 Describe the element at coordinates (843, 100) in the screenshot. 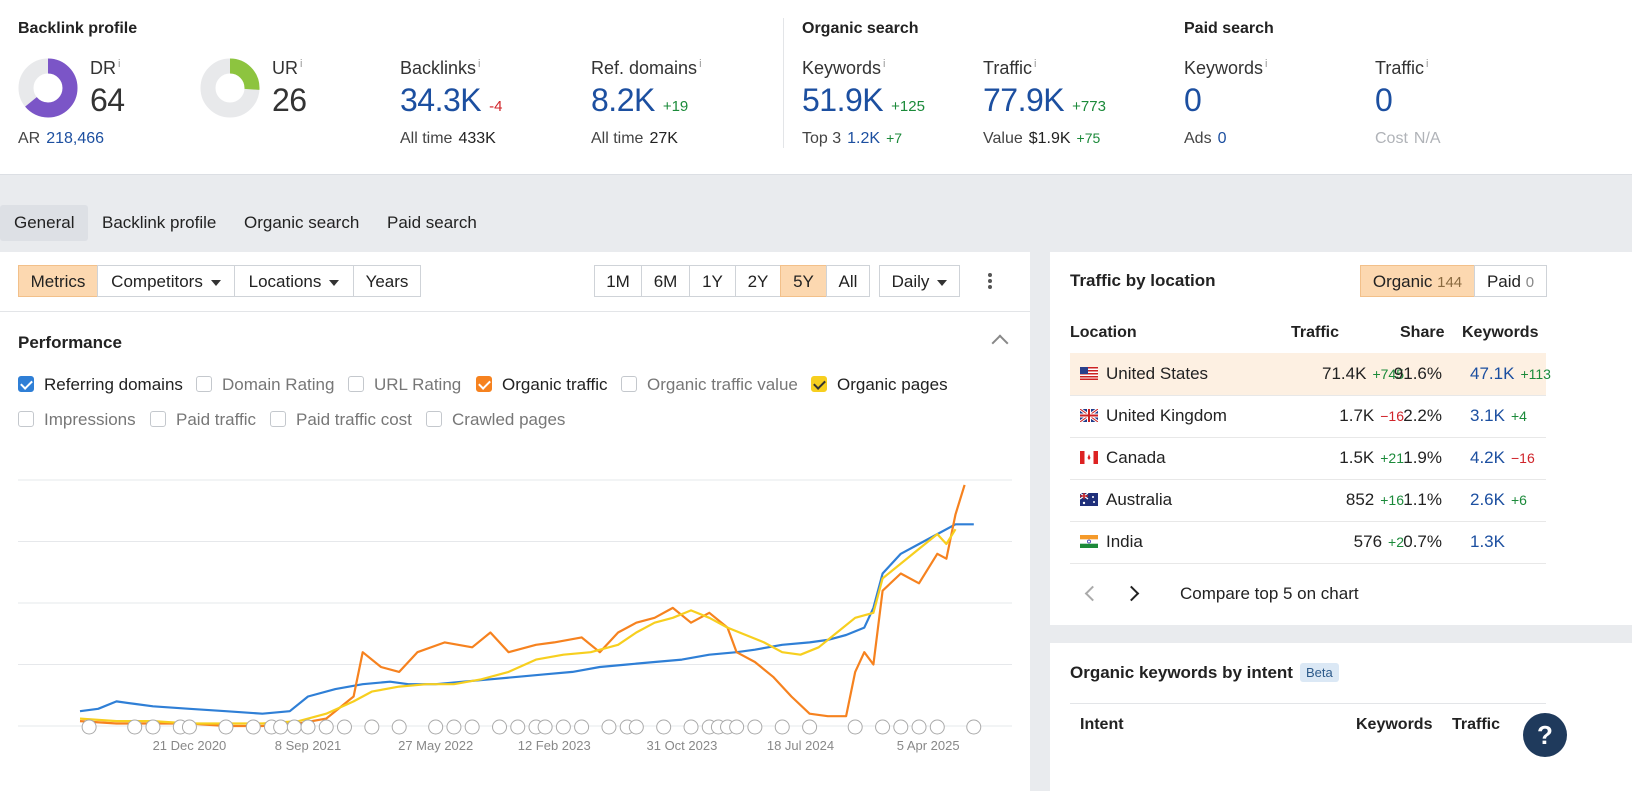

I see `organic-keywords-value: 51.9K` at that location.